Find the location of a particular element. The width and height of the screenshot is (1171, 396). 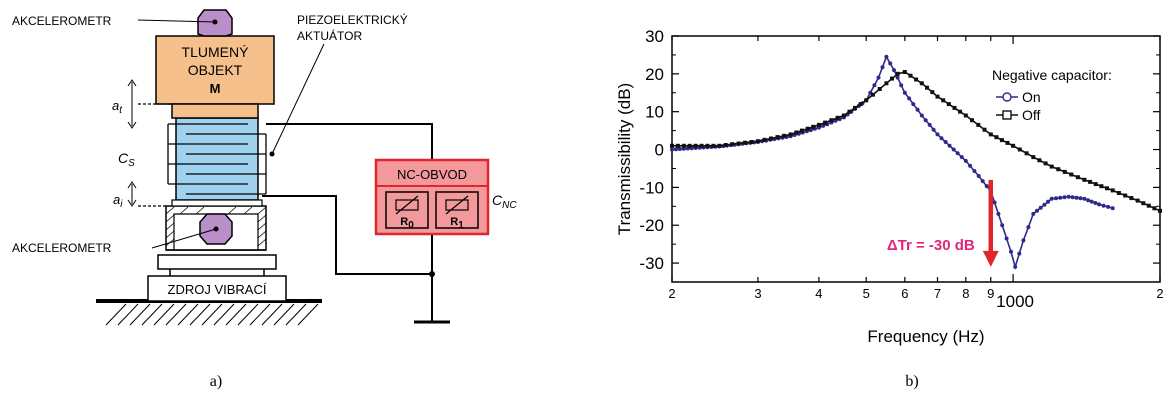

x-tick-label: 7 is located at coordinates (937, 293).